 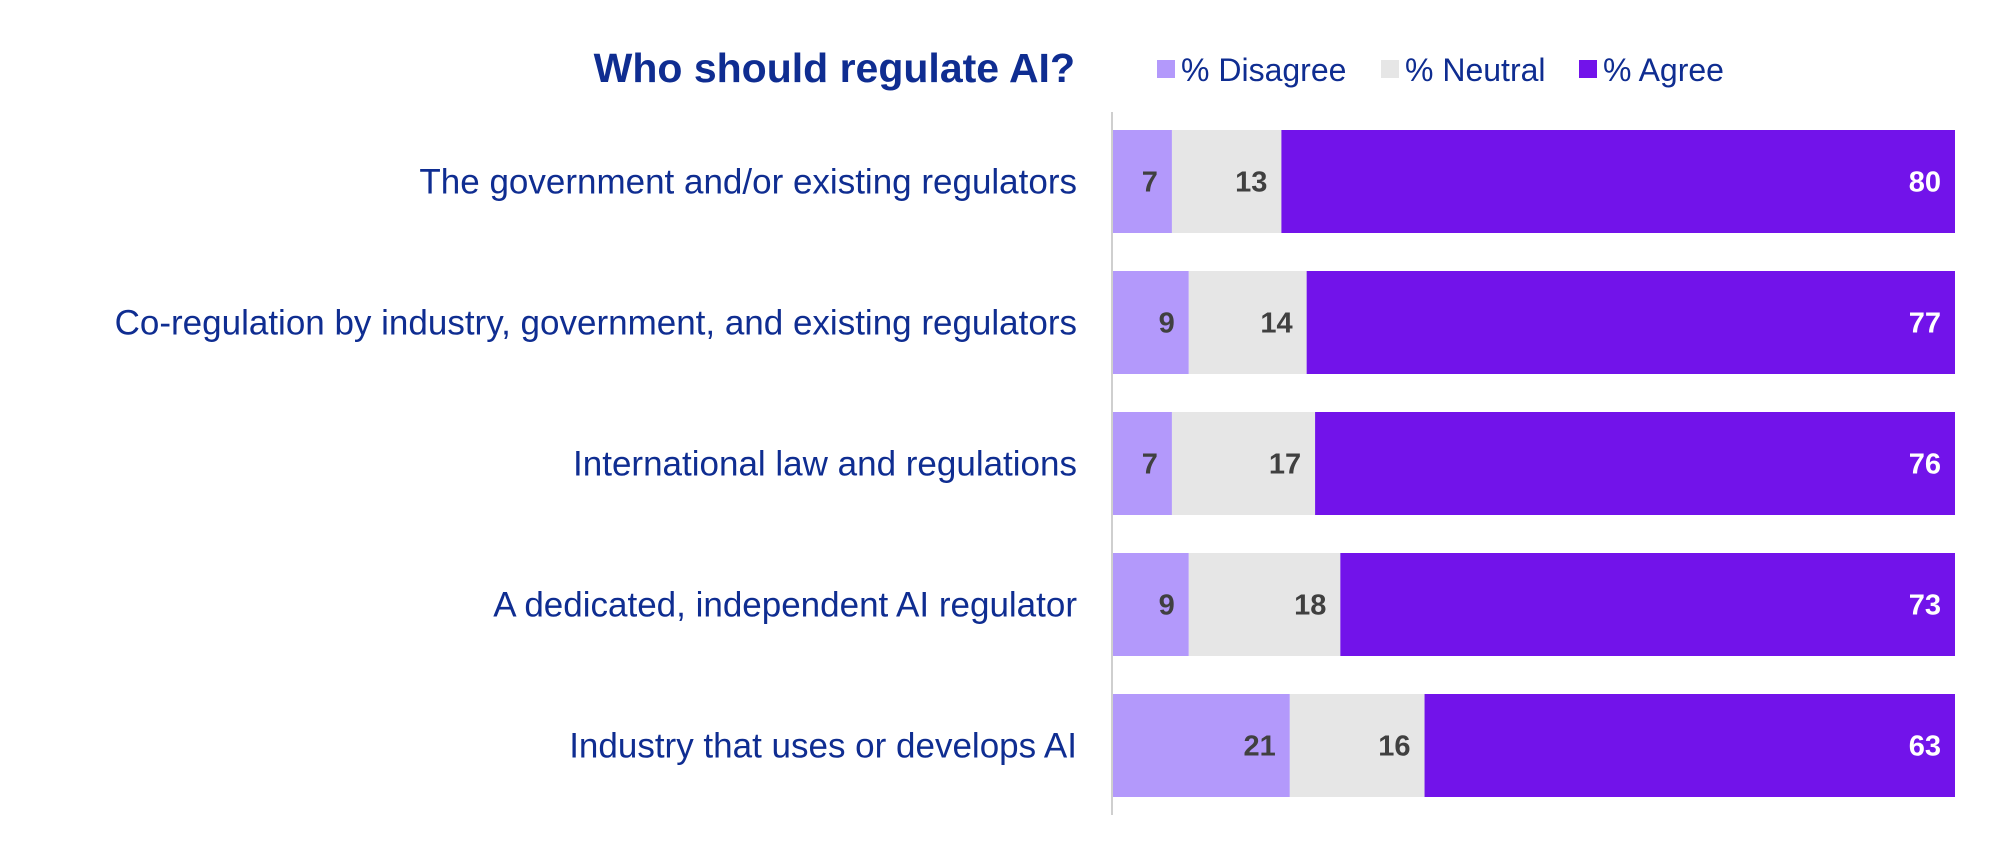 I want to click on legend-swatch-disagree, so click(x=1166, y=69).